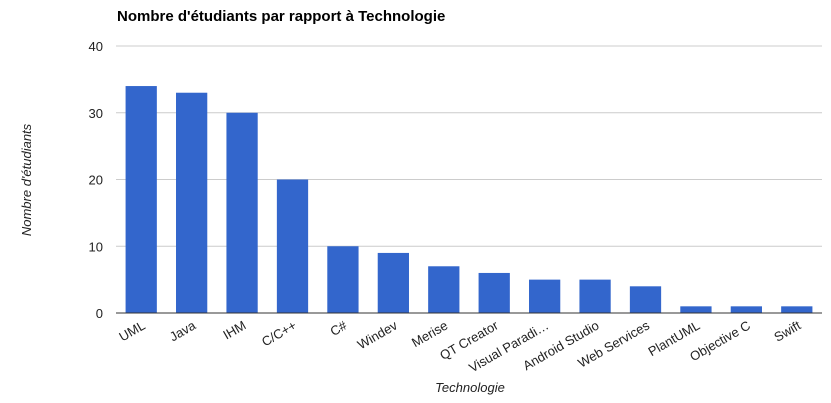 This screenshot has height=403, width=831. Describe the element at coordinates (279, 334) in the screenshot. I see `x-tick-label: C/C++` at that location.